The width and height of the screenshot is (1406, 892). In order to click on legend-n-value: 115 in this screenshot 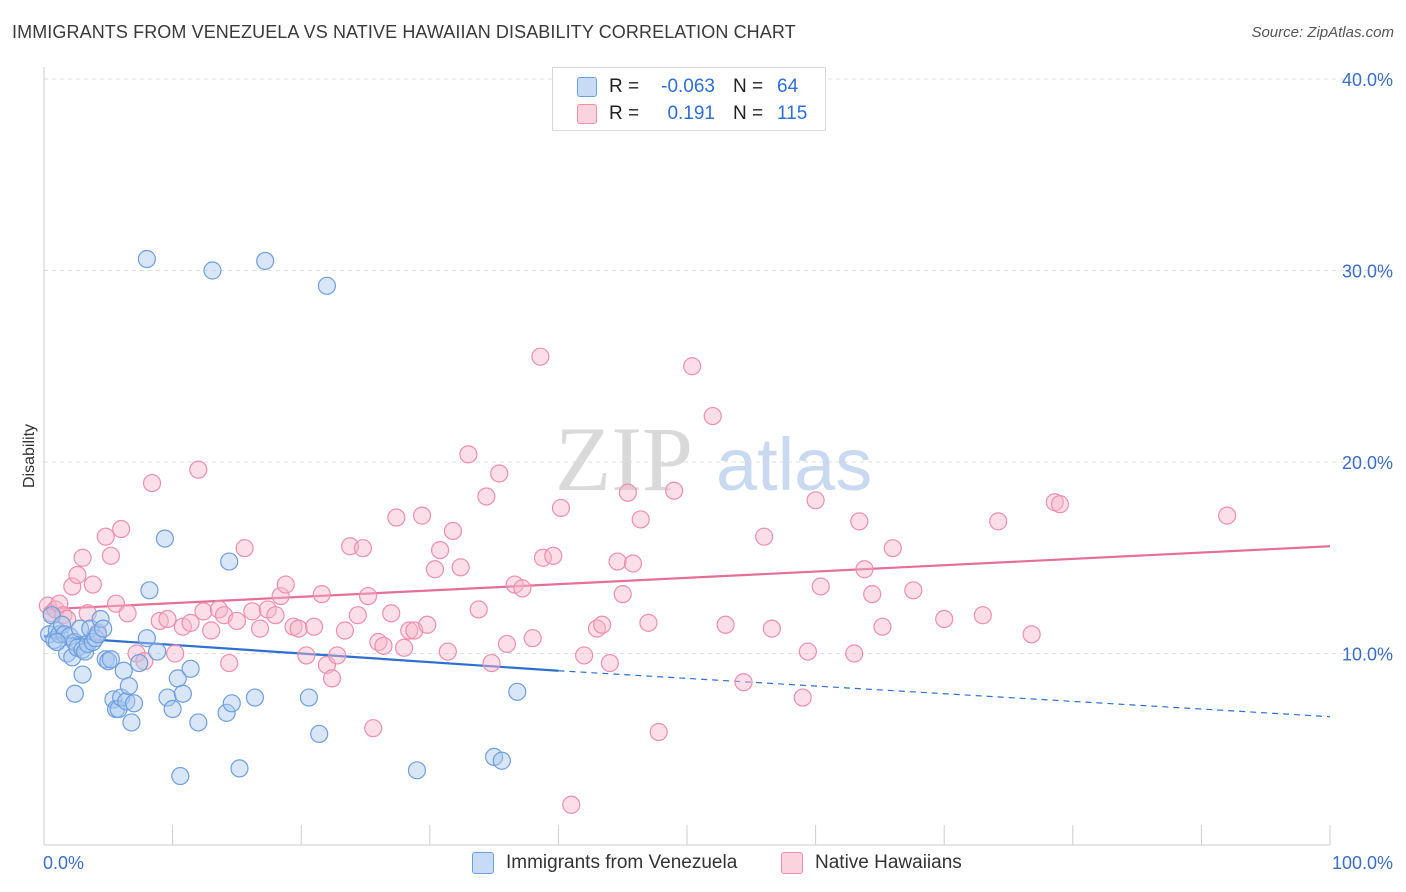, I will do `click(792, 113)`.